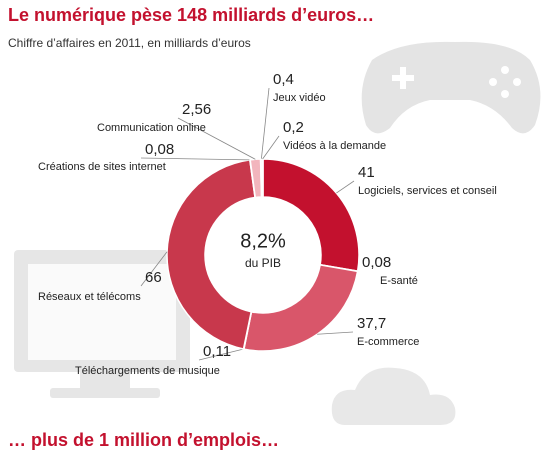 Image resolution: width=550 pixels, height=463 pixels. Describe the element at coordinates (217, 351) in the screenshot. I see `value-label: 0,11` at that location.